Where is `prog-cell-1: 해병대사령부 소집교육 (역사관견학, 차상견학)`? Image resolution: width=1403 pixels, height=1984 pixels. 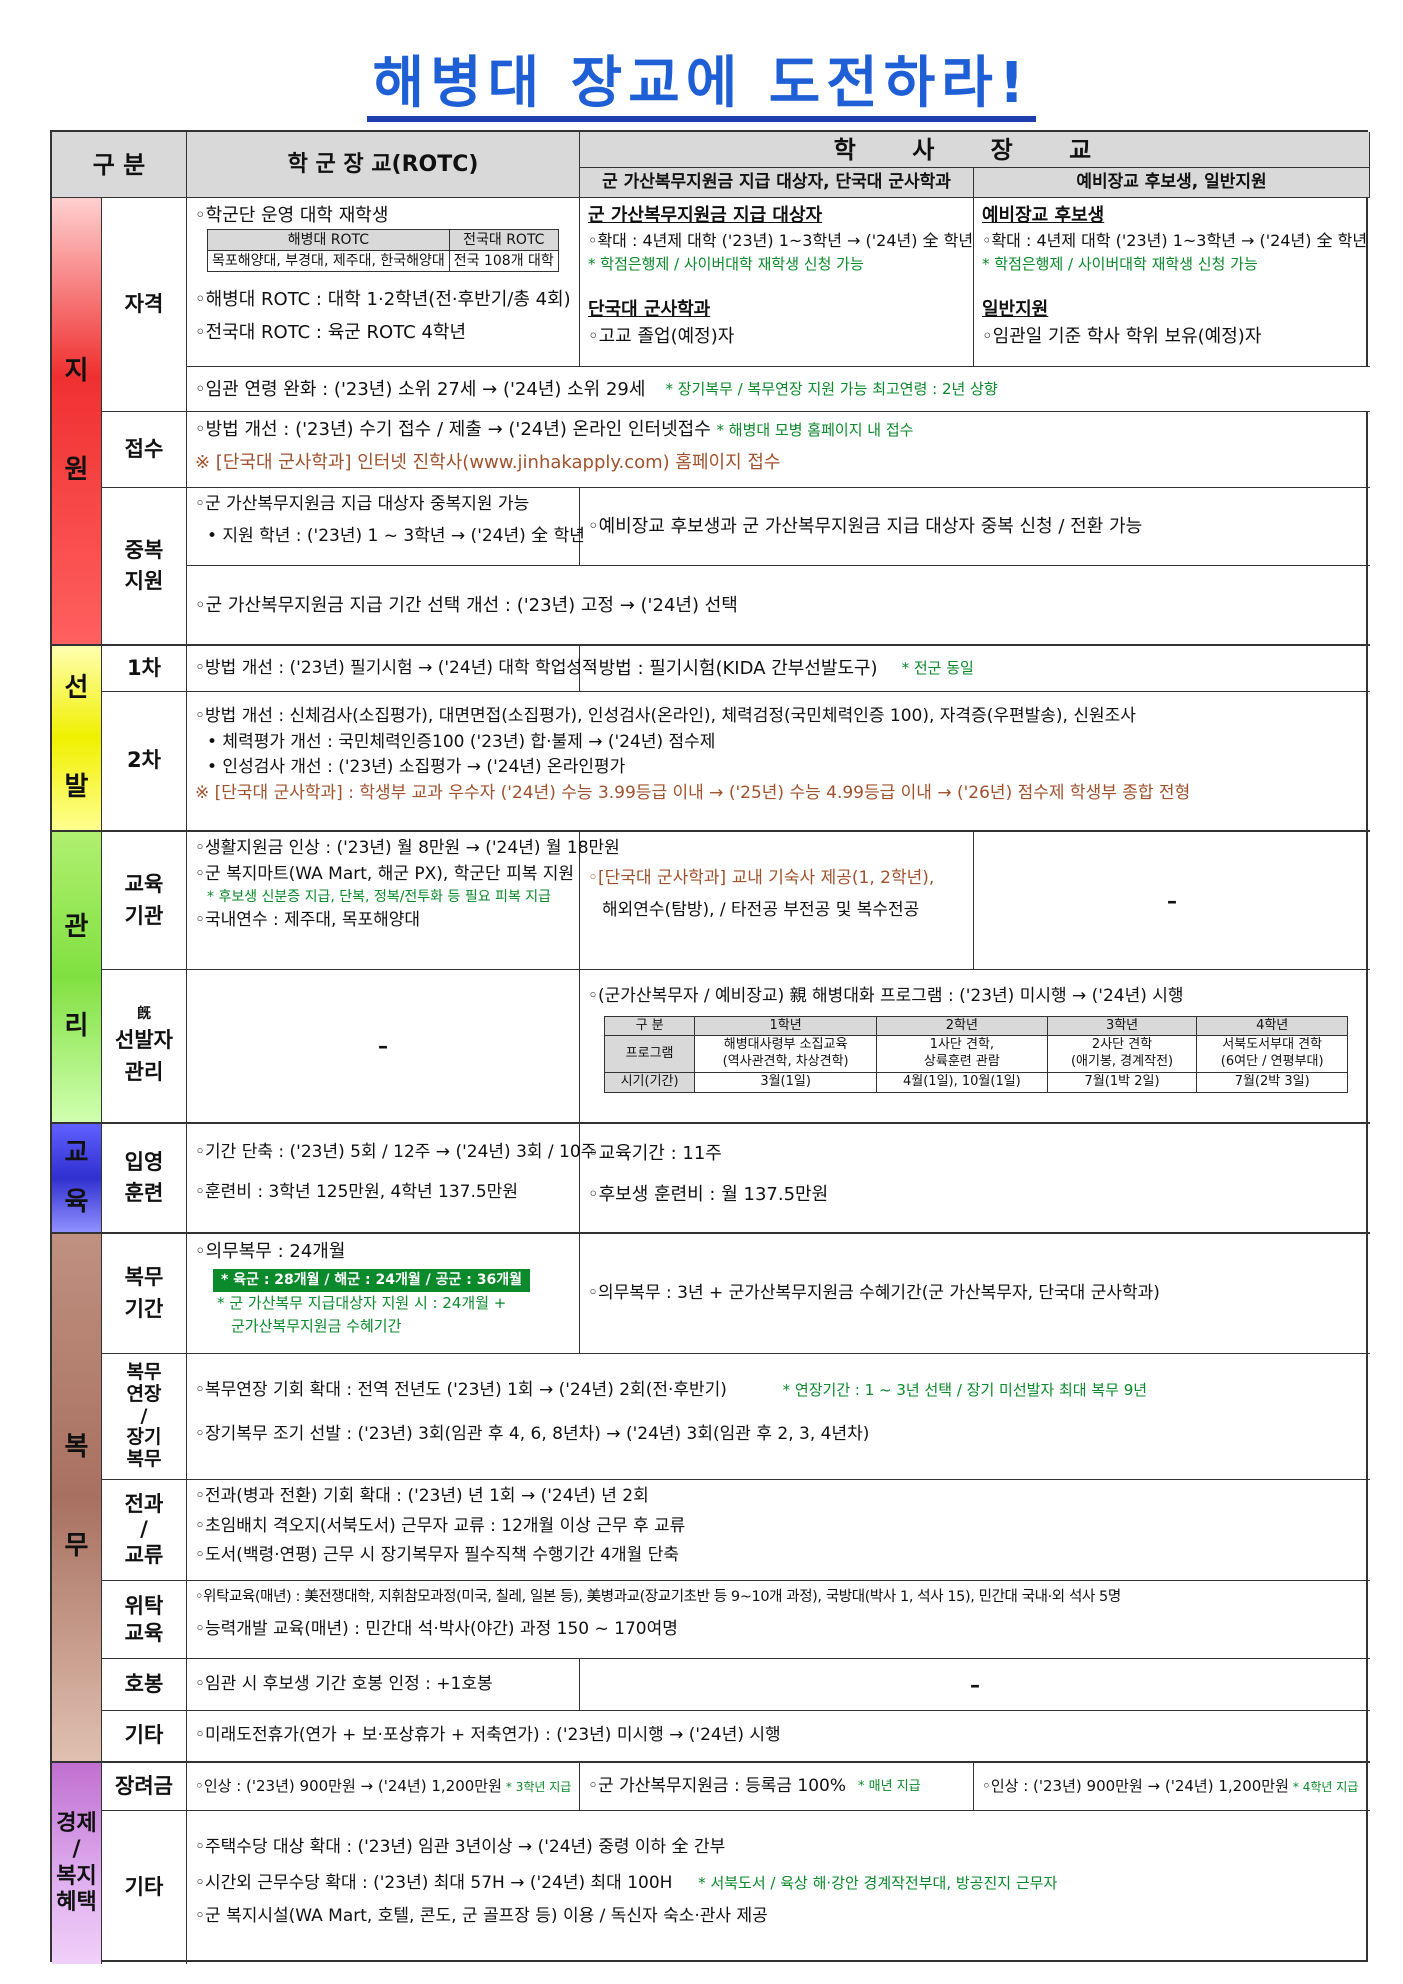 prog-cell-1: 해병대사령부 소집교육 (역사관견학, 차상견학) is located at coordinates (786, 1054).